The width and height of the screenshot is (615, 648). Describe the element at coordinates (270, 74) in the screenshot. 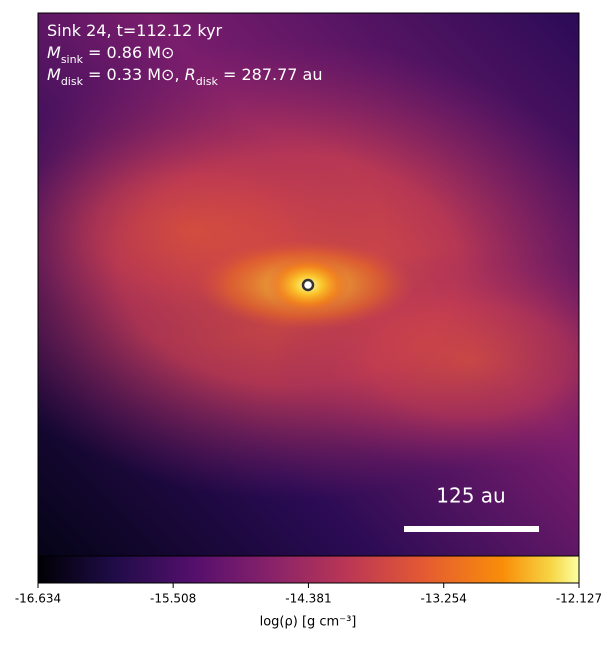

I see `annotation-text2: = 287.77 au` at that location.